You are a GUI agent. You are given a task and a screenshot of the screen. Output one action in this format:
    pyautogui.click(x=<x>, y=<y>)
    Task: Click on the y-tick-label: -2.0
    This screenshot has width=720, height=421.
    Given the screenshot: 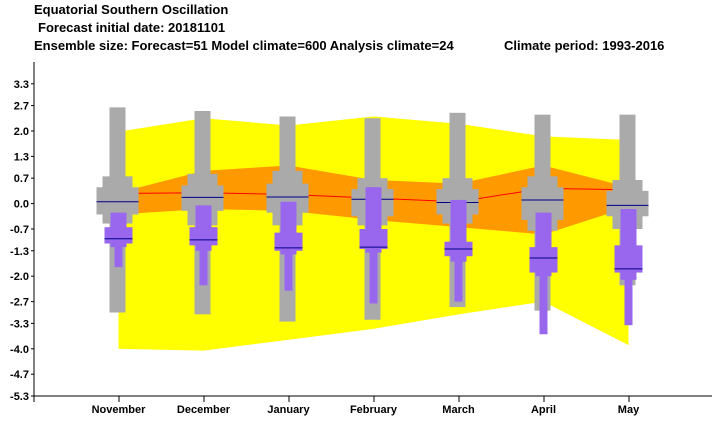 What is the action you would take?
    pyautogui.click(x=19, y=277)
    